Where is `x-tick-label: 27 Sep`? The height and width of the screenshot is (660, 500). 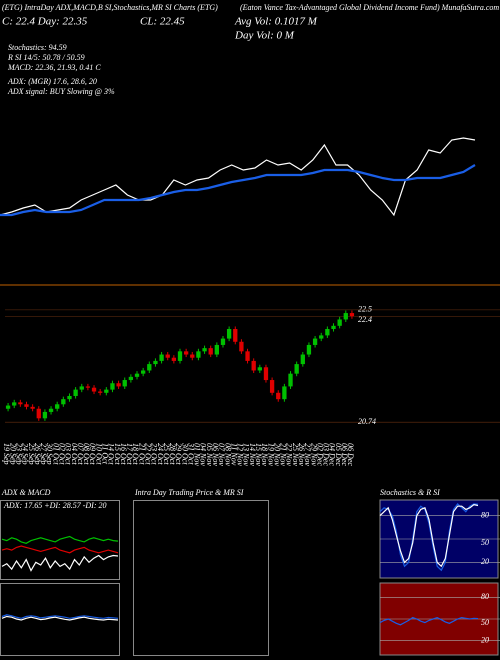 x-tick-label: 27 Sep is located at coordinates (43, 454).